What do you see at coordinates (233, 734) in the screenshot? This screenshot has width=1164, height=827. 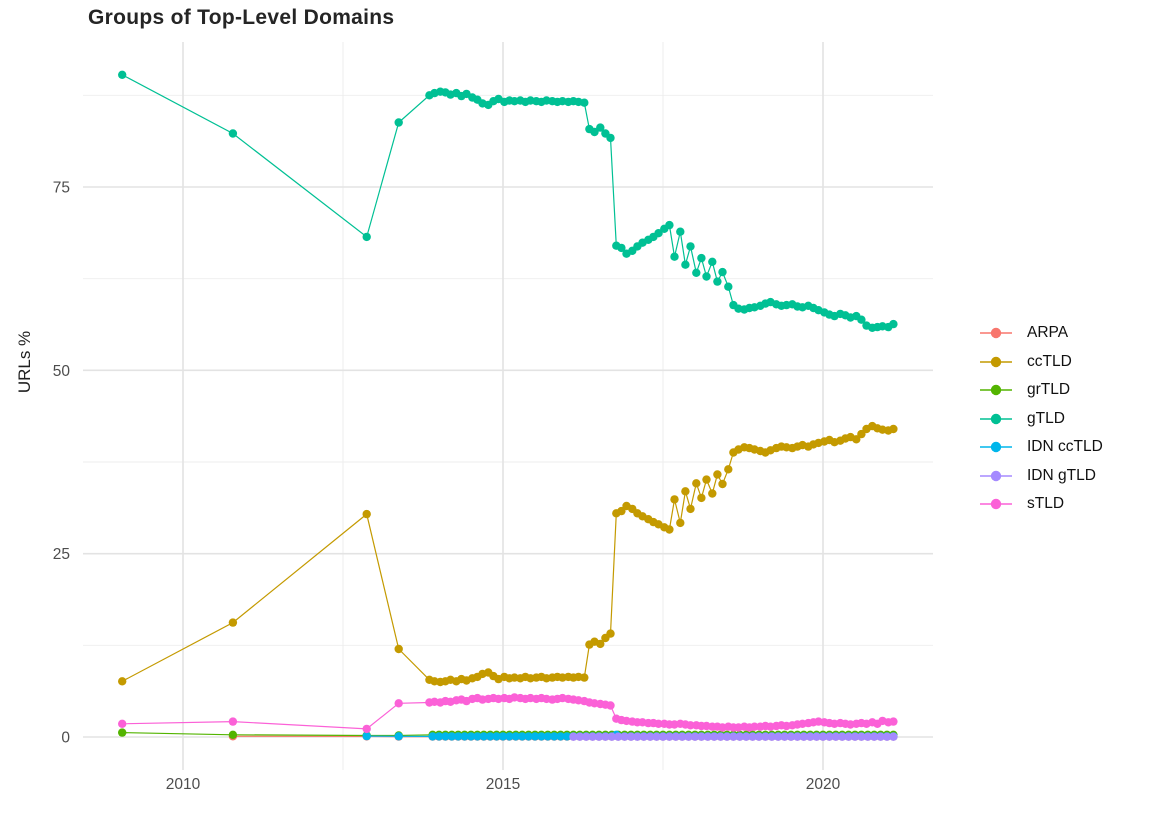 I see `series-point-grtld` at bounding box center [233, 734].